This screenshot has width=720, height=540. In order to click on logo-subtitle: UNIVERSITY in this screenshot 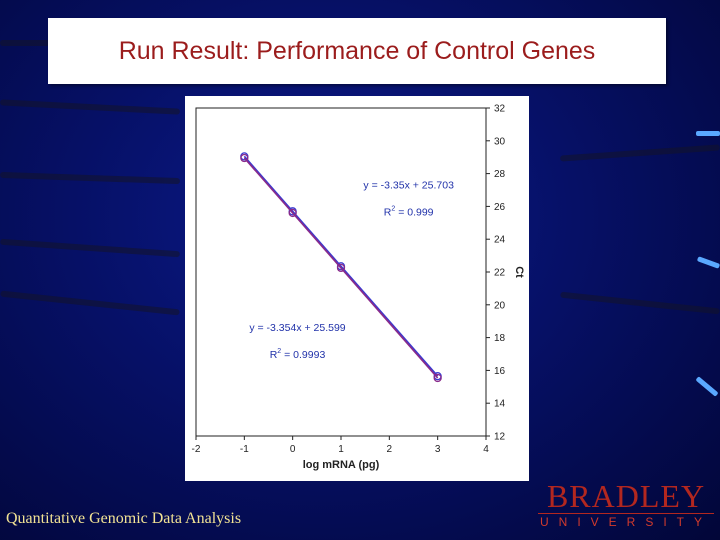, I will do `click(625, 522)`.